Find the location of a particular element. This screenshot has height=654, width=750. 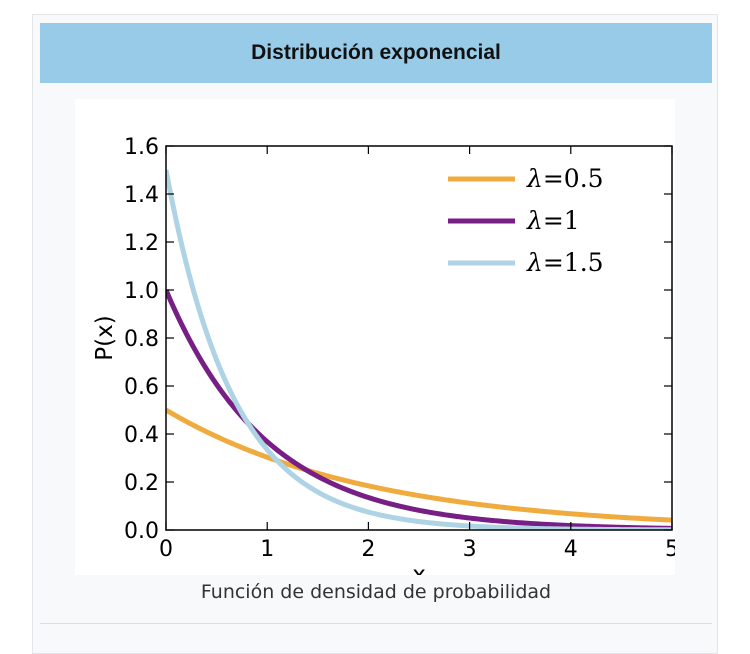

legend: λ=0.5λ=1λ=1.5 is located at coordinates (526, 220).